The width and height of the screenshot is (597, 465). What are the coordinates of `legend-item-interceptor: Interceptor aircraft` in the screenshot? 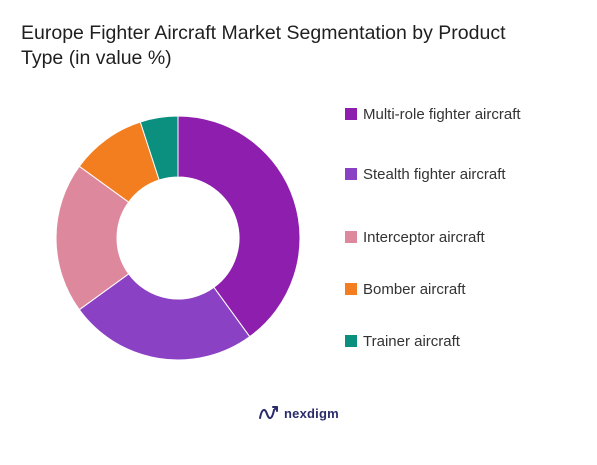 It's located at (415, 237).